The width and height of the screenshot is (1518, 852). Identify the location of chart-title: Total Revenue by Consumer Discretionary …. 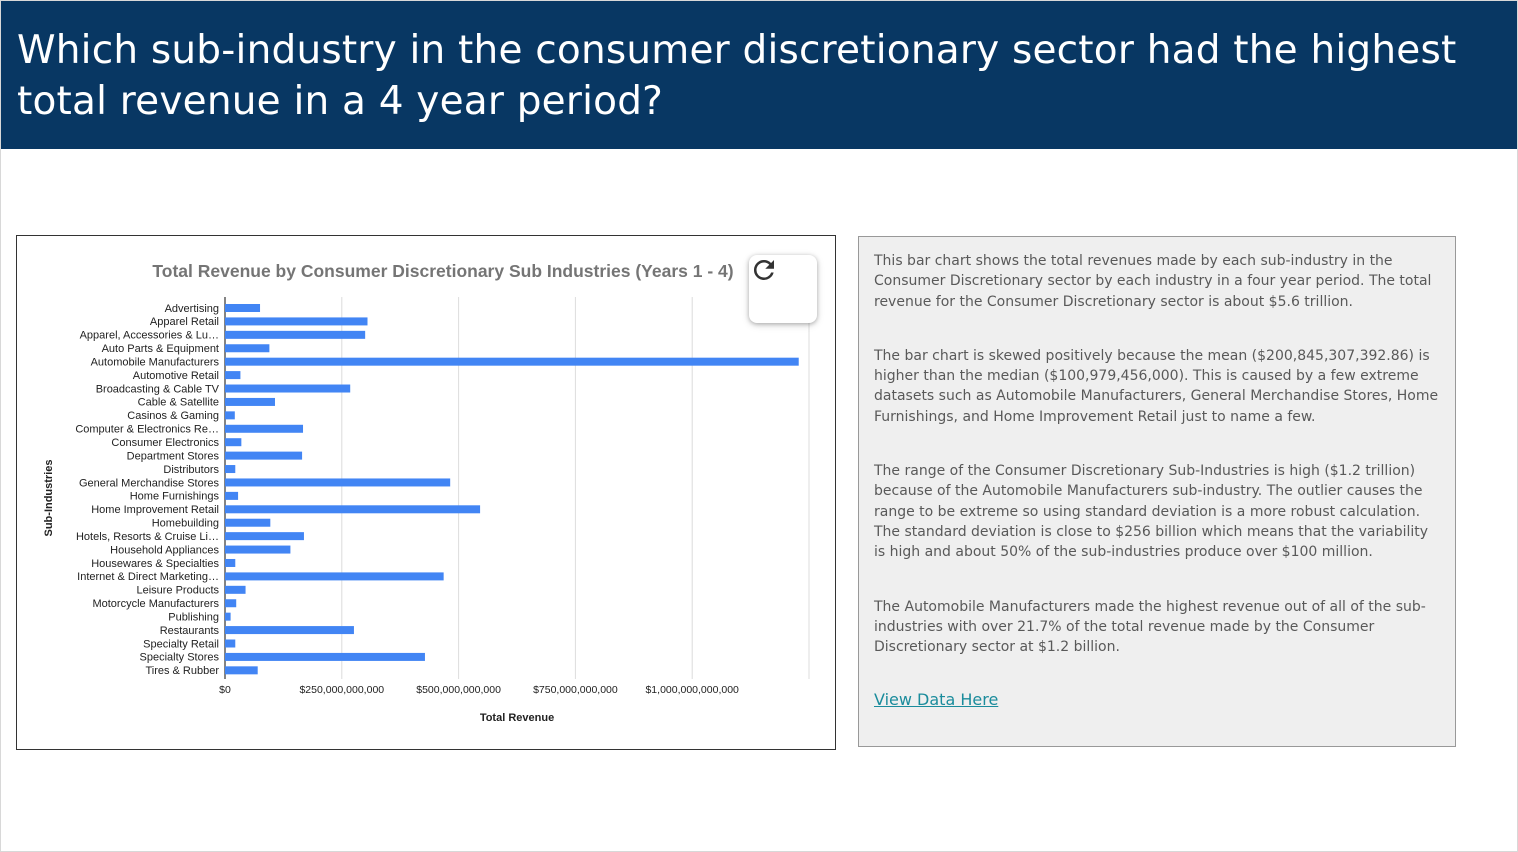
(442, 271).